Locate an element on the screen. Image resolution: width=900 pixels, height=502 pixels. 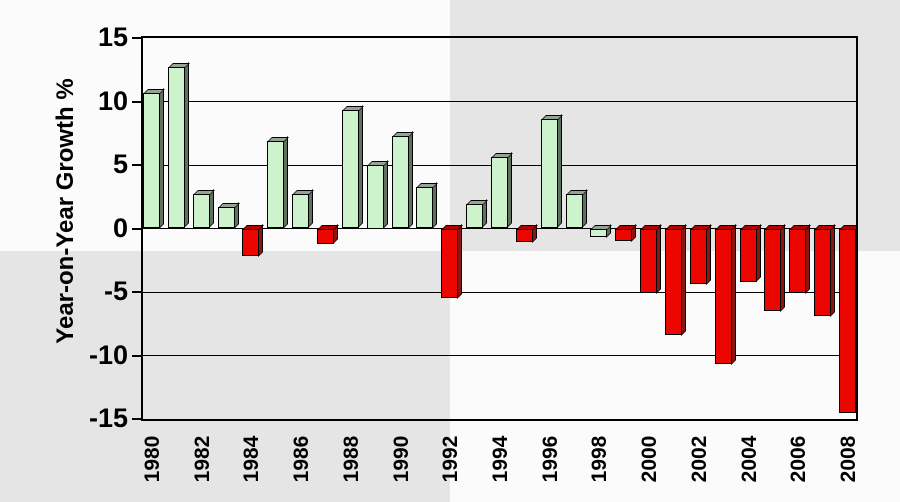
bar-front-2001 is located at coordinates (673, 282).